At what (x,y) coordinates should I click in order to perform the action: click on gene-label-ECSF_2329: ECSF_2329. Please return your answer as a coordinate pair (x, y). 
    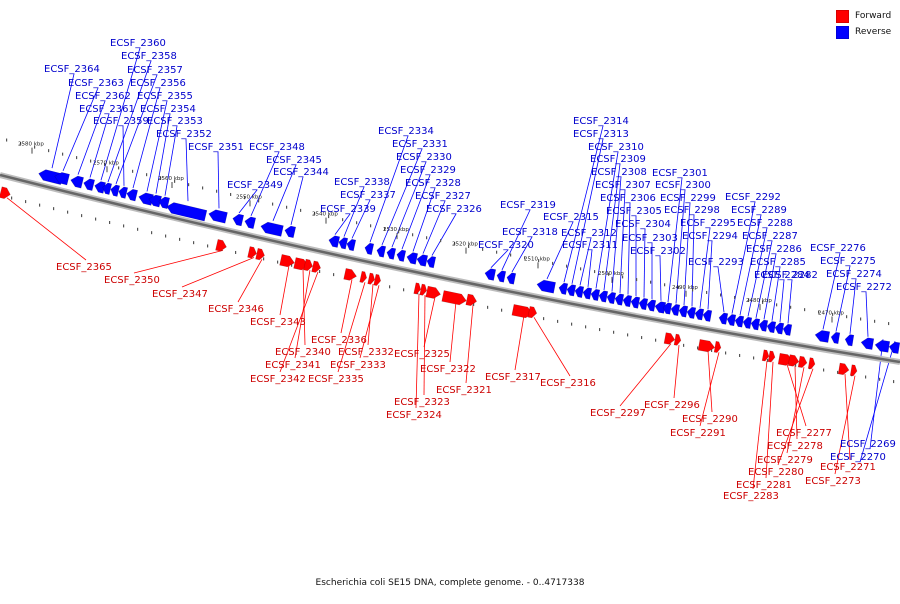
    Looking at the image, I should click on (428, 170).